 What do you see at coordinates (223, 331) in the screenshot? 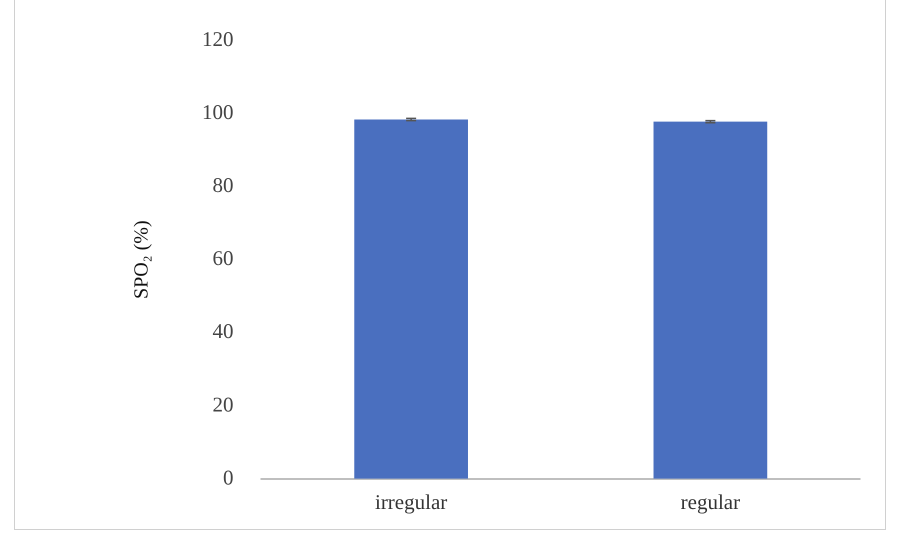
I see `y-tick-label: 40` at bounding box center [223, 331].